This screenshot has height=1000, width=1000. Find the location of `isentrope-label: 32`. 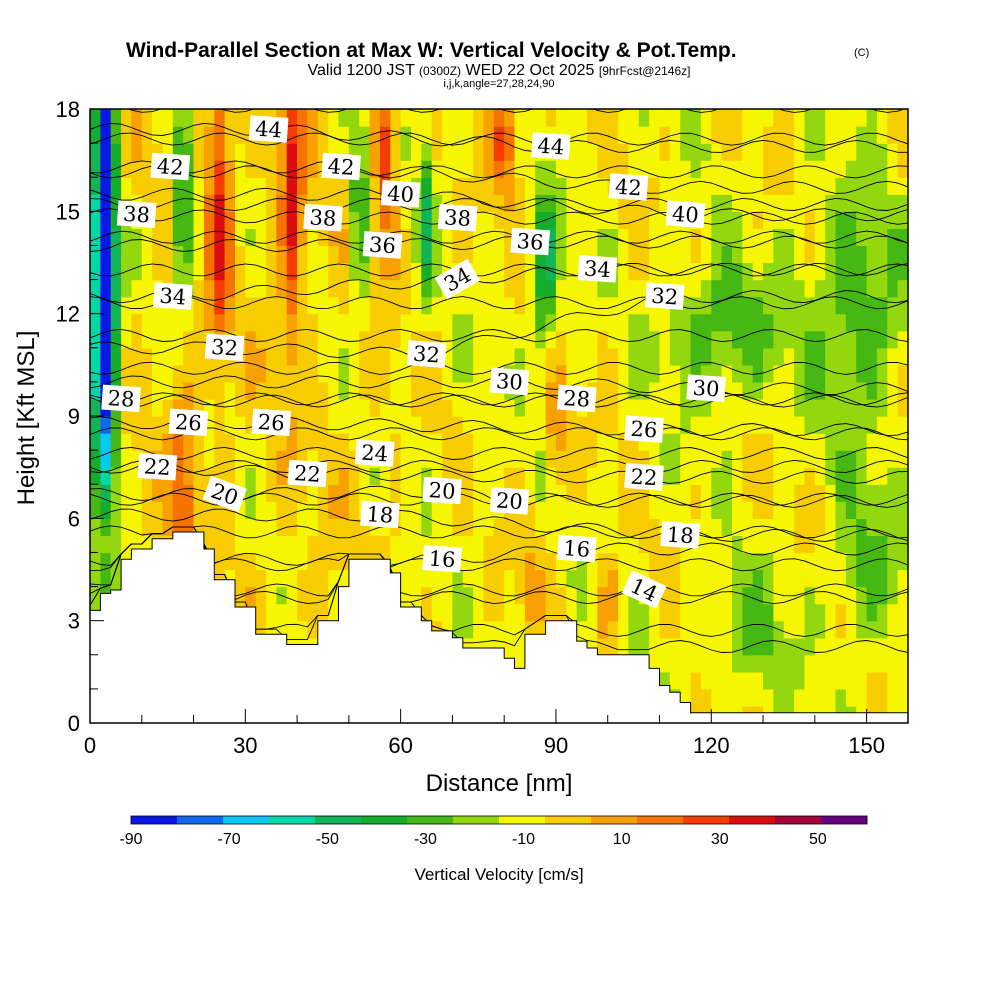

isentrope-label: 32 is located at coordinates (426, 354).